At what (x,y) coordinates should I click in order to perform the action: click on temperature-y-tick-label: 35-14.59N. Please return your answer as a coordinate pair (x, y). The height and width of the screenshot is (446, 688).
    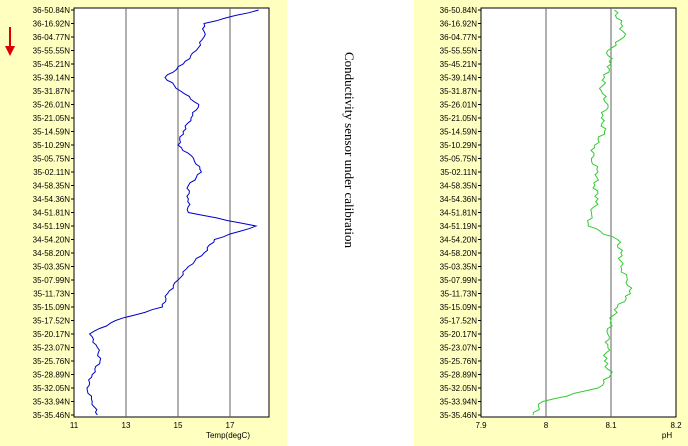
    Looking at the image, I should click on (52, 132).